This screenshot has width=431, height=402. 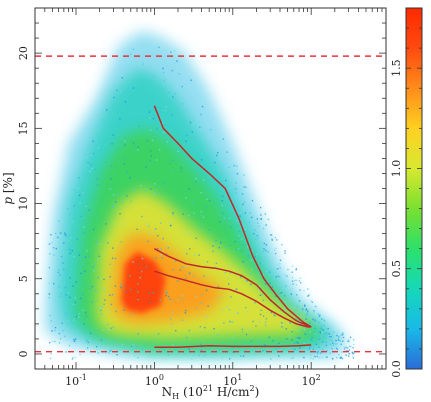 What do you see at coordinates (23, 353) in the screenshot?
I see `y-tick-label: 0` at bounding box center [23, 353].